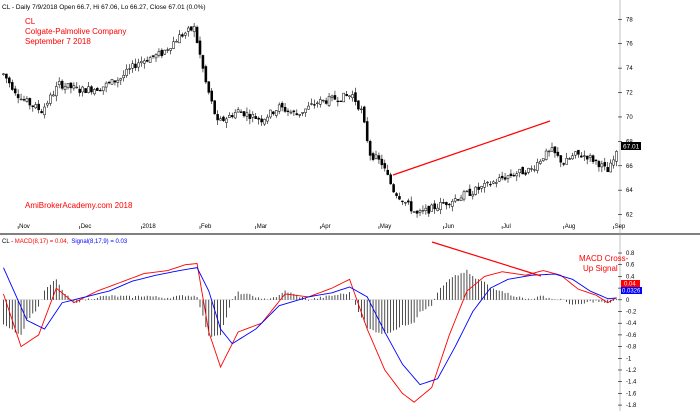 The width and height of the screenshot is (700, 411). I want to click on macd-tick-label: -1, so click(629, 359).